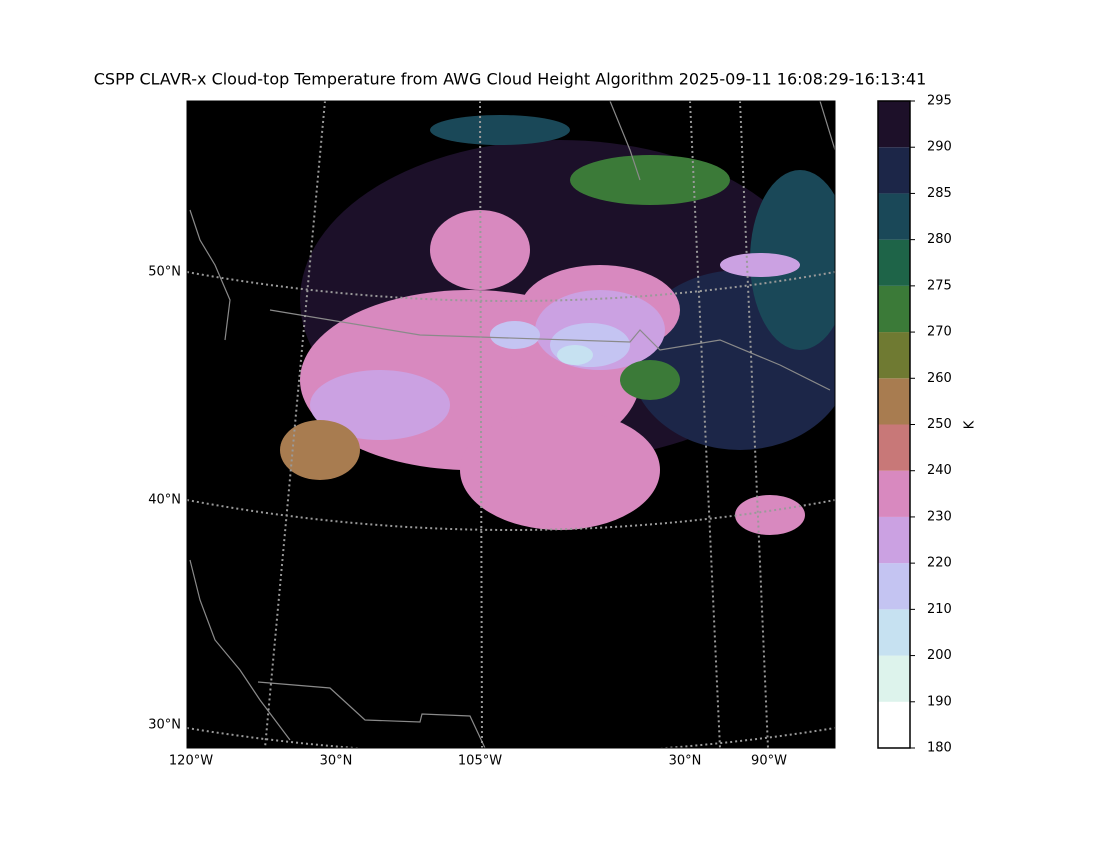 Image resolution: width=1120 pixels, height=844 pixels. What do you see at coordinates (480, 761) in the screenshot?
I see `lon-label: 105°W` at bounding box center [480, 761].